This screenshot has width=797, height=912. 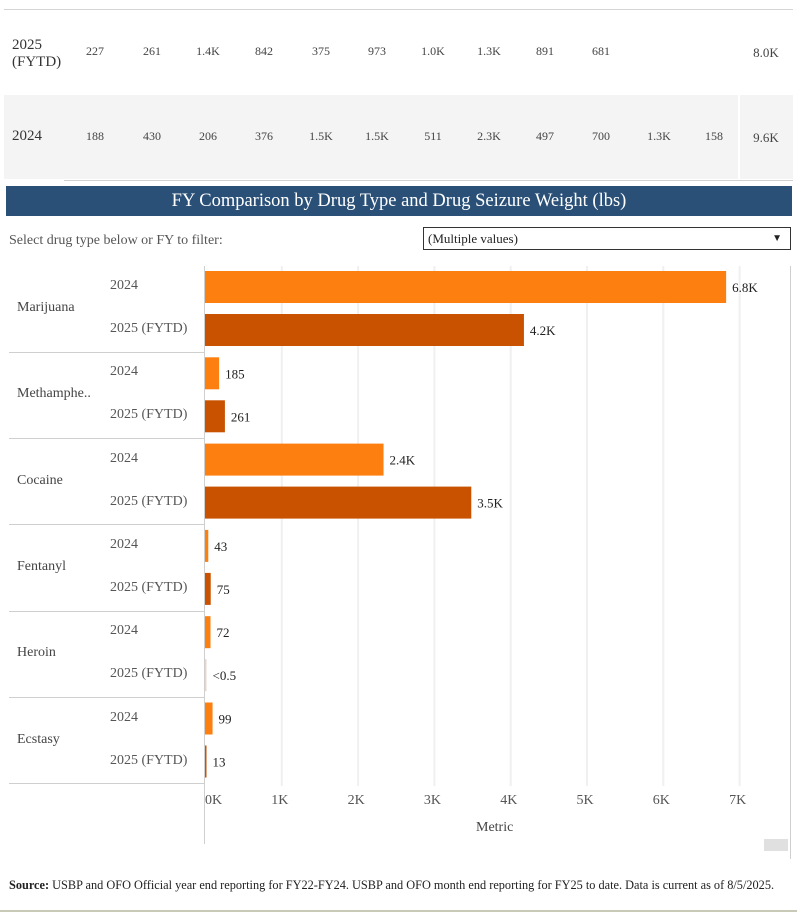 I want to click on category-label: Fentanyl, so click(x=41, y=566).